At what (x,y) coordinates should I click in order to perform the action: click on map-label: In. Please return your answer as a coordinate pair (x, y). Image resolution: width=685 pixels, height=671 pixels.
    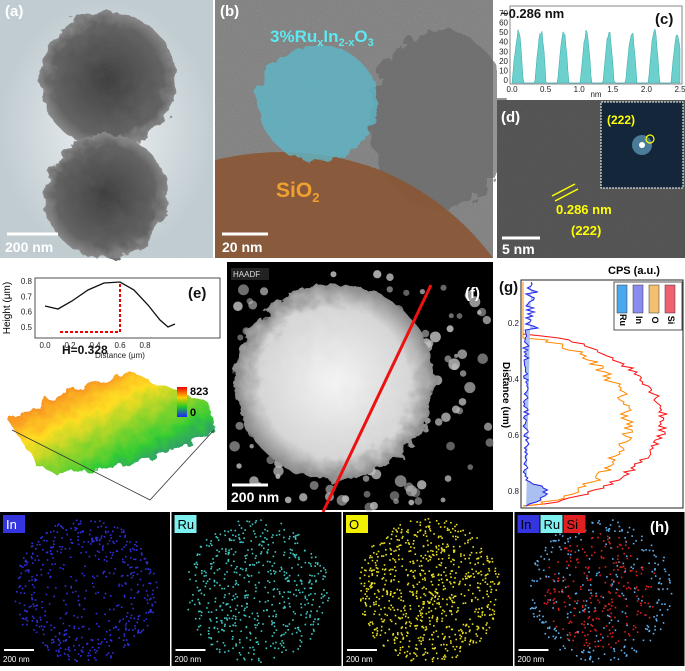
    Looking at the image, I should click on (526, 524).